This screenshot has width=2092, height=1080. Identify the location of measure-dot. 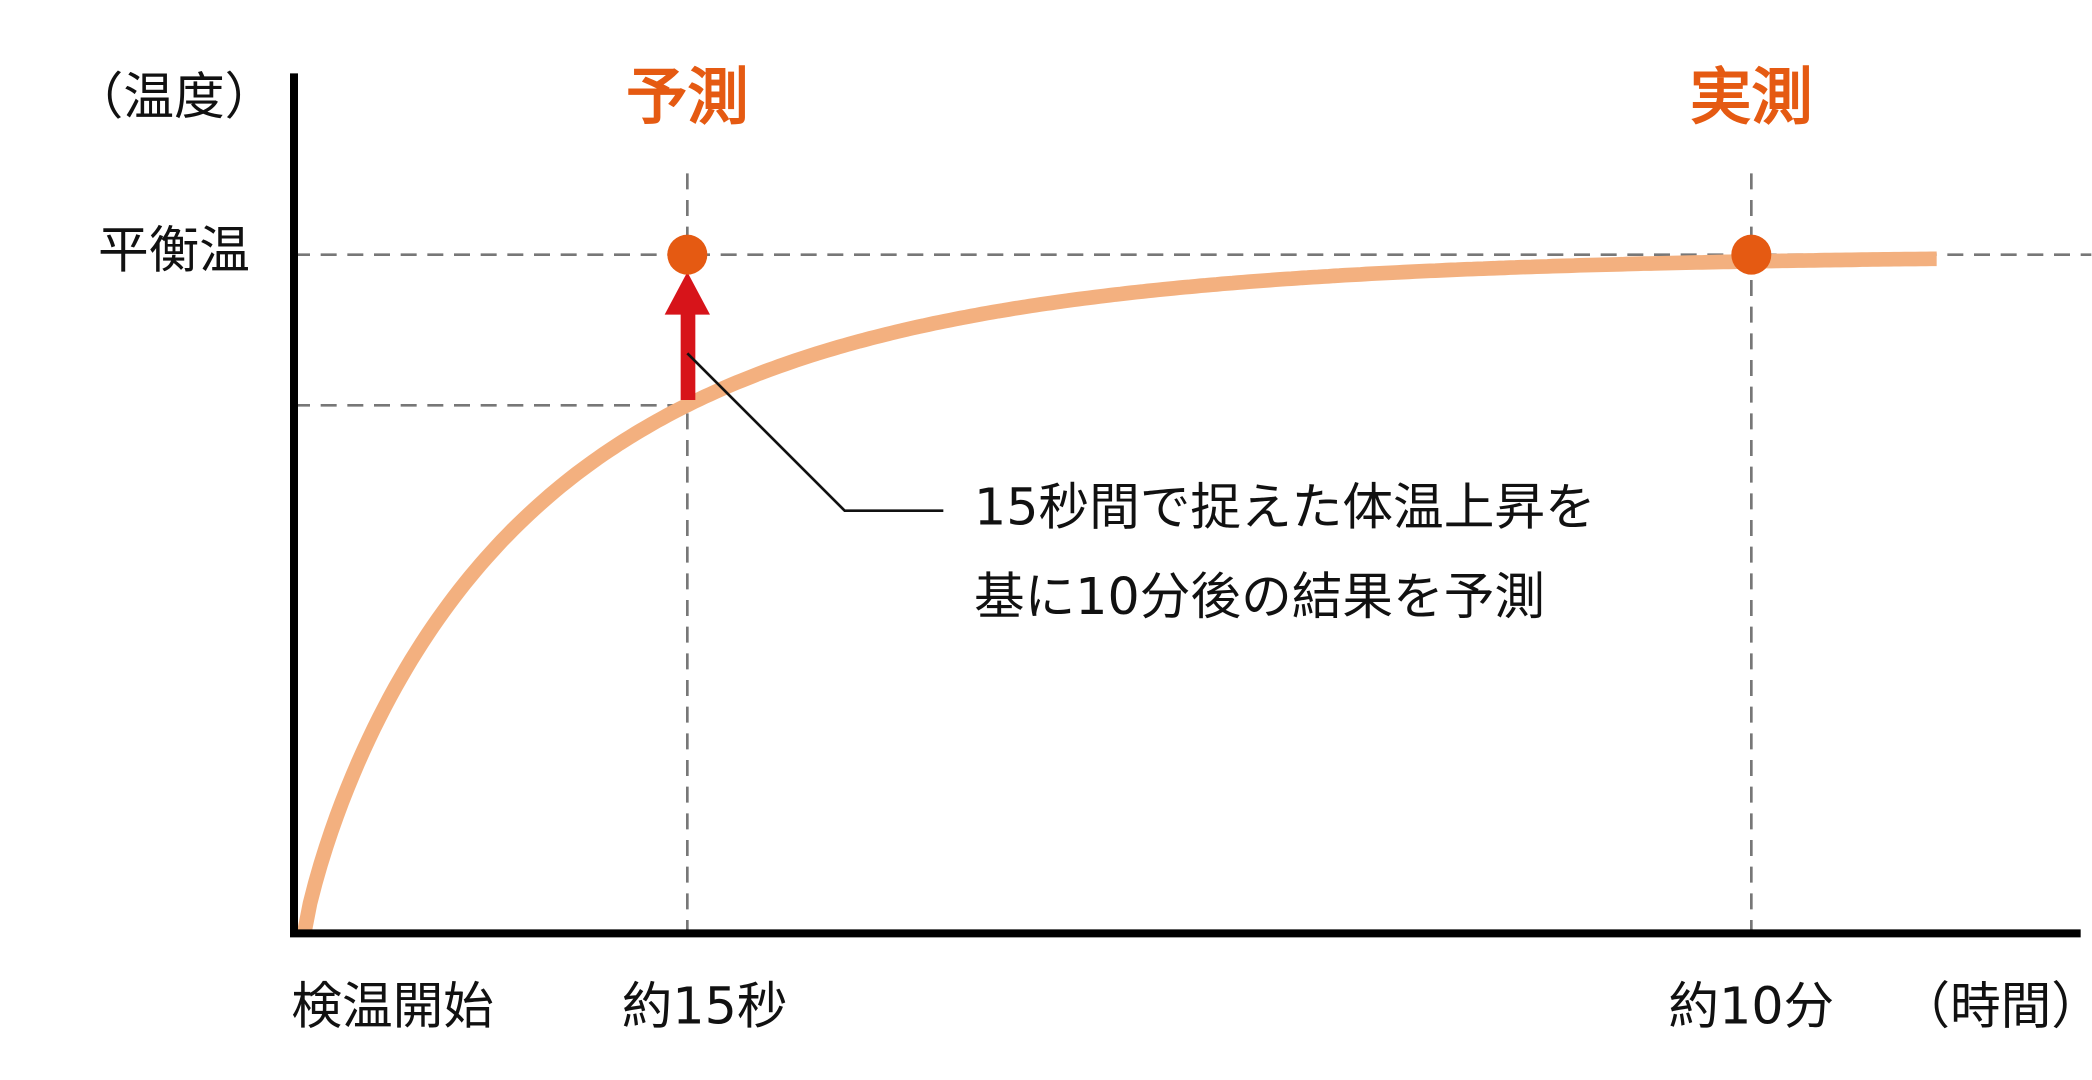
(1751, 254).